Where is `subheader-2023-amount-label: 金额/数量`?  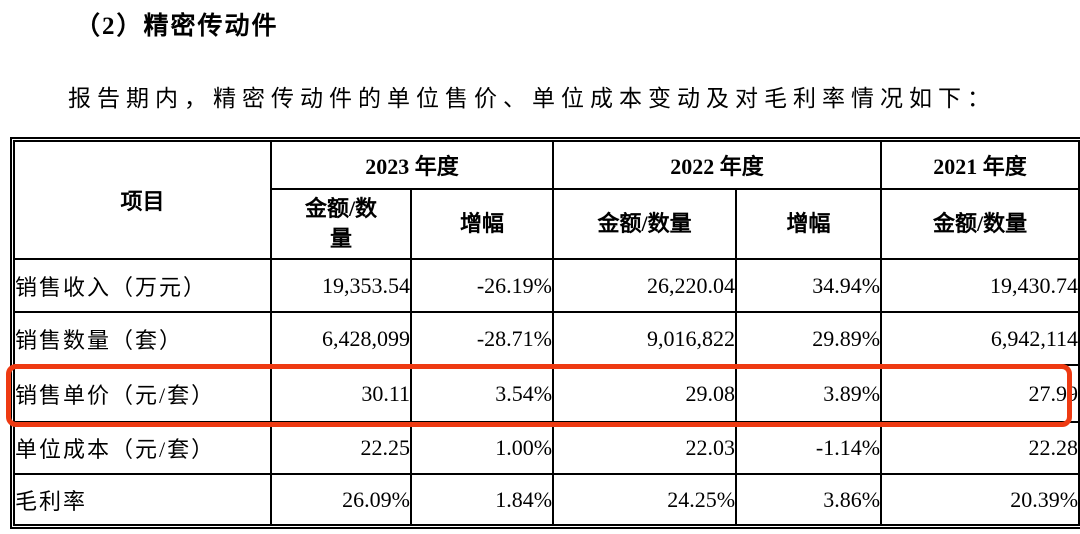
subheader-2023-amount-label: 金额/数量 is located at coordinates (341, 223).